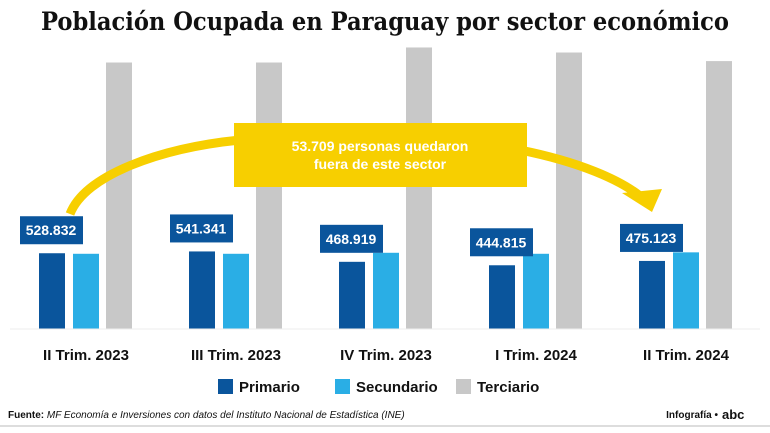 The height and width of the screenshot is (433, 770). What do you see at coordinates (386, 355) in the screenshot?
I see `category-label: IV Trim. 2023` at bounding box center [386, 355].